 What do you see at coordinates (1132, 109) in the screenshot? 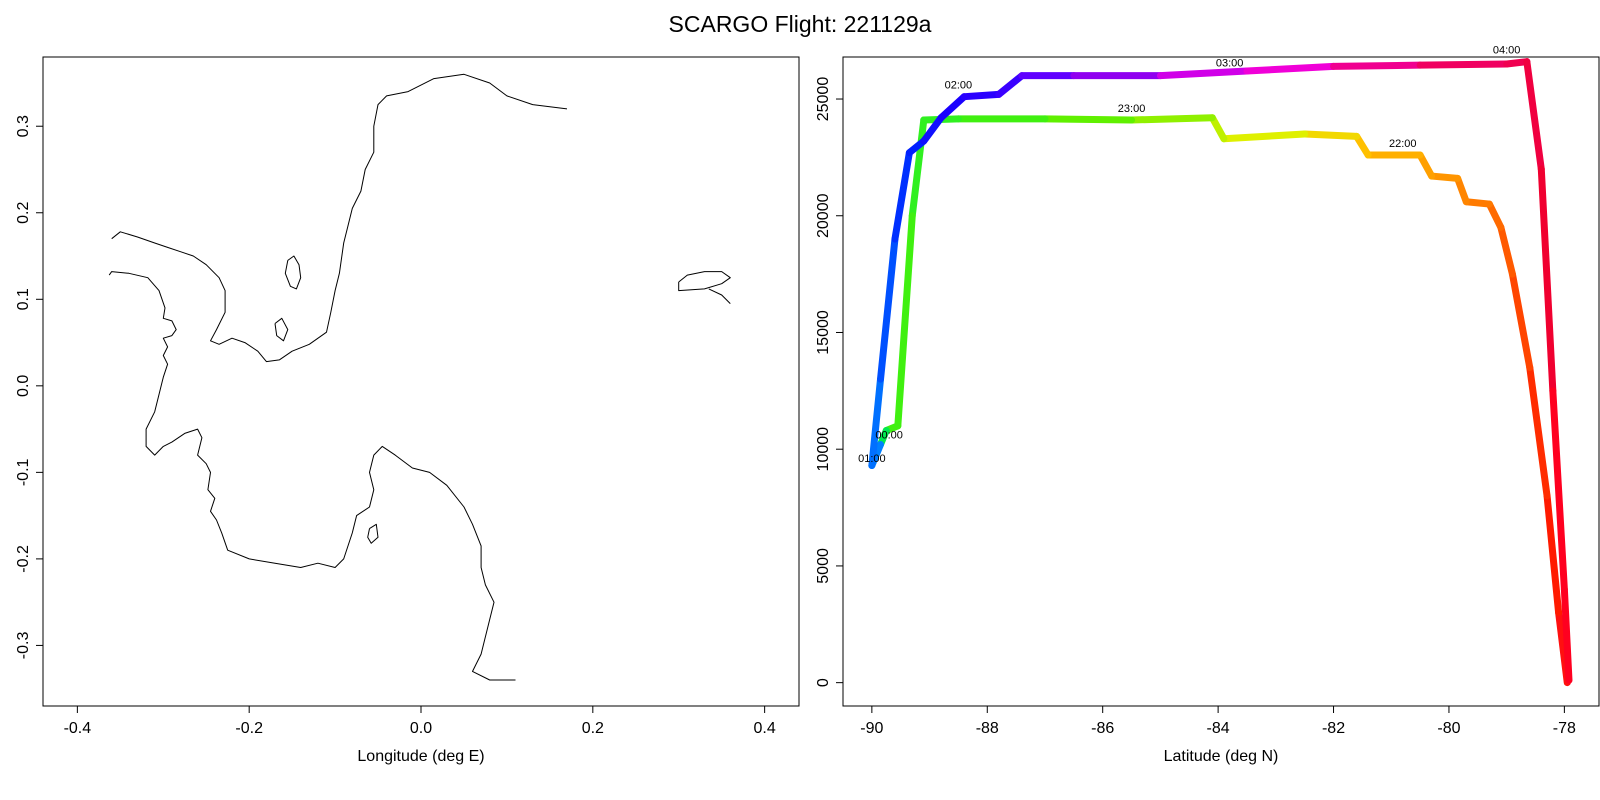
I see `time-label: 23:00` at bounding box center [1132, 109].